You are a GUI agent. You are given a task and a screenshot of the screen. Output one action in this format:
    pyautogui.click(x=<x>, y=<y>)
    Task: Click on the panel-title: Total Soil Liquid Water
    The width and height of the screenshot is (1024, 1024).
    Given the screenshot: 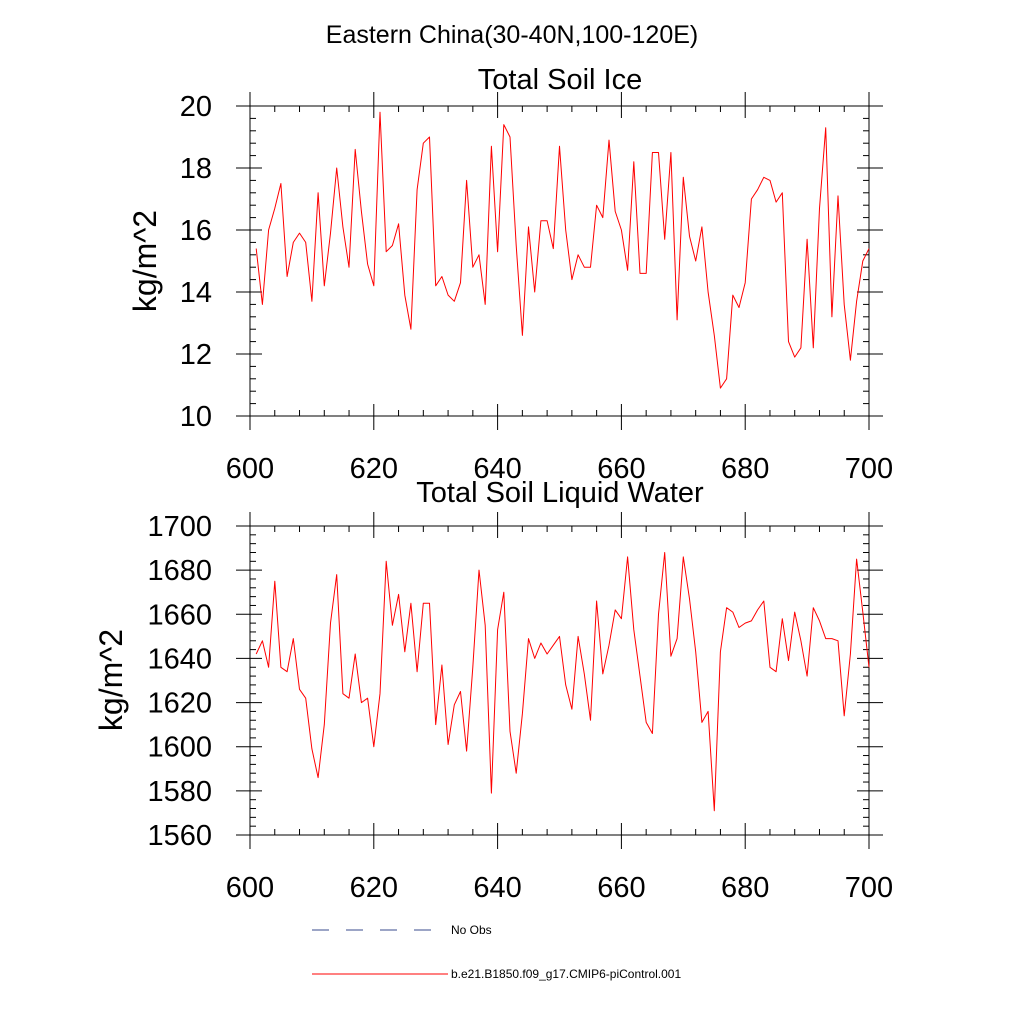 What is the action you would take?
    pyautogui.click(x=560, y=493)
    